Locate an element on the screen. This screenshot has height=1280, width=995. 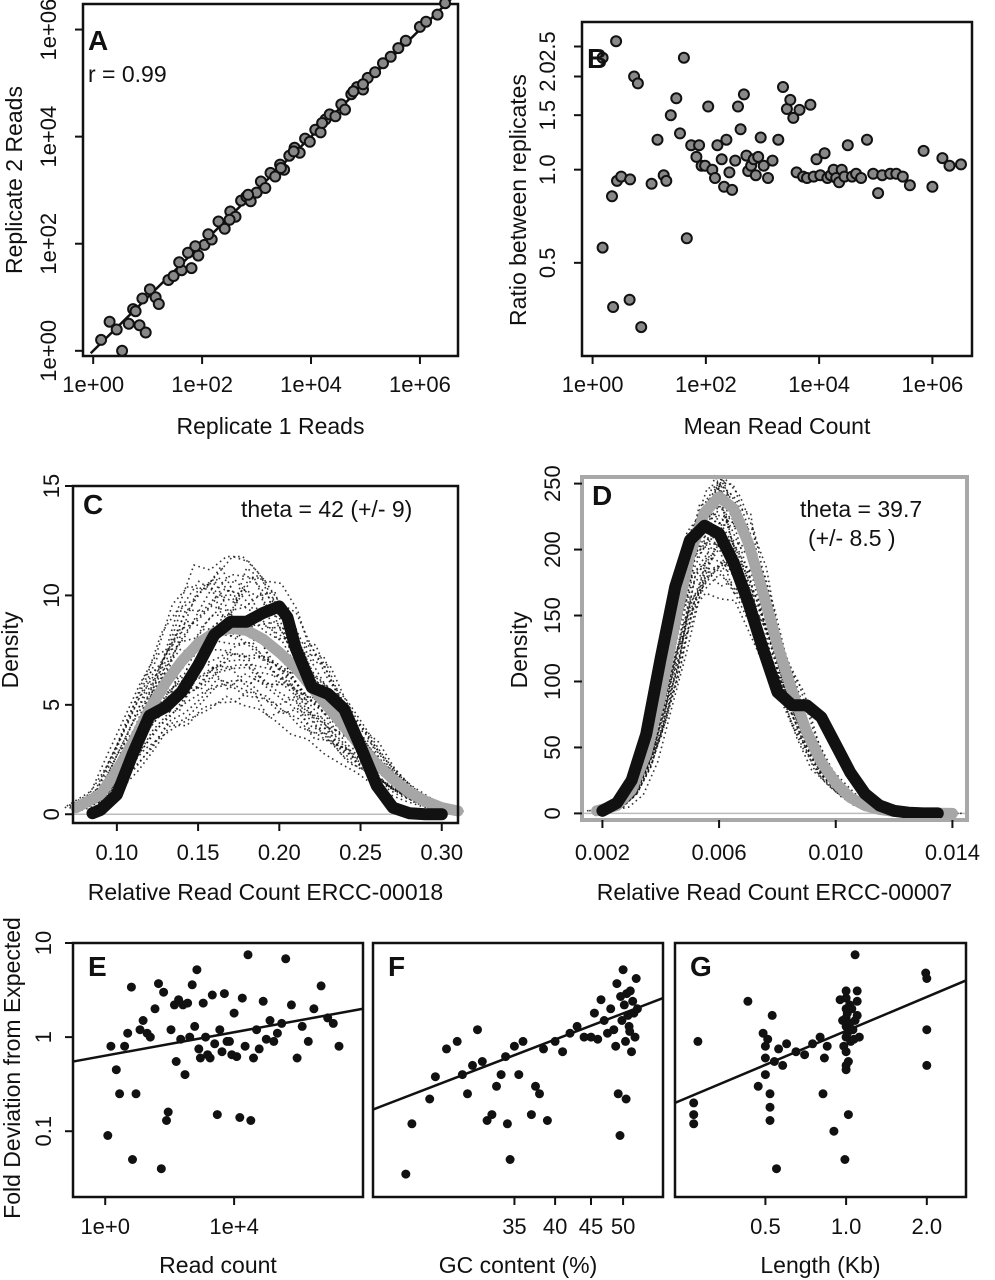
x-tick-label: 1e+02 is located at coordinates (706, 384).